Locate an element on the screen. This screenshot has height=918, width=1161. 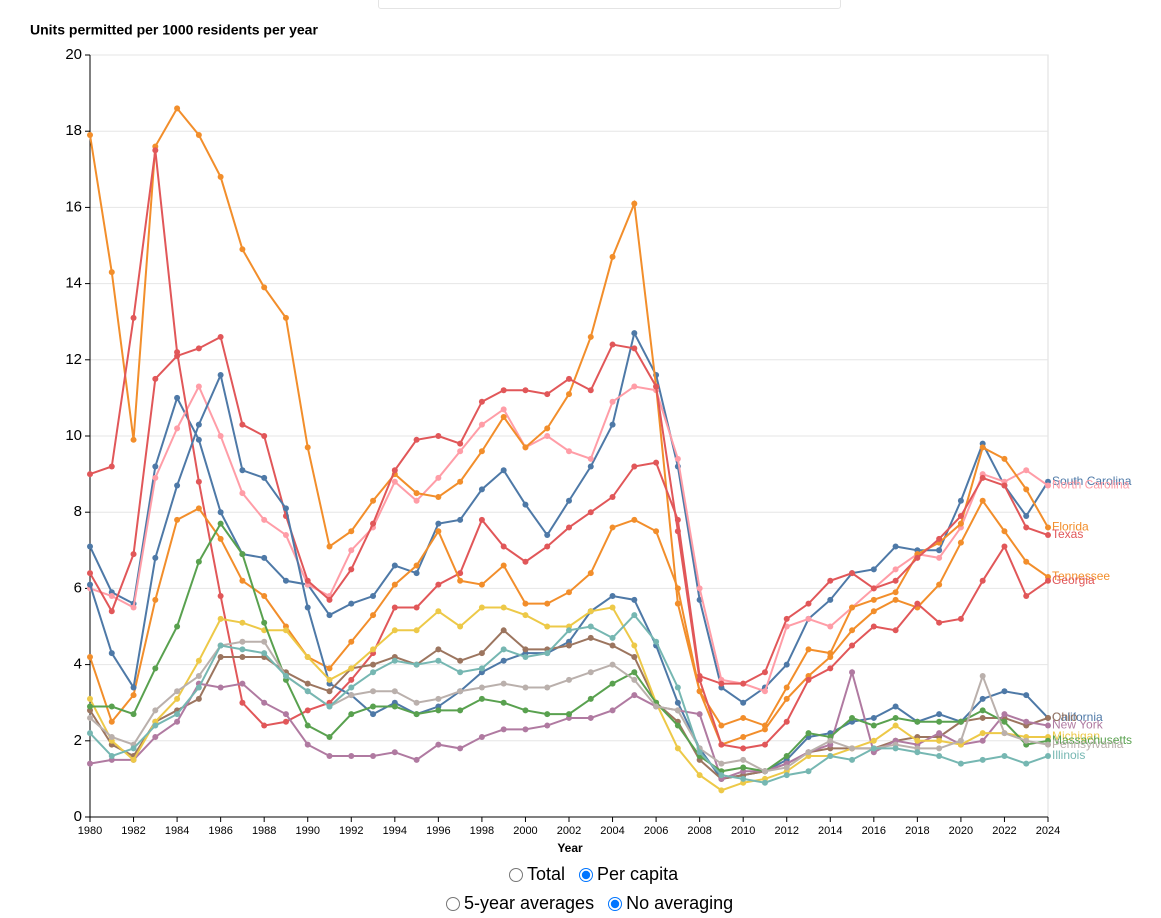
x-tick-label: 1986 is located at coordinates (220, 831).